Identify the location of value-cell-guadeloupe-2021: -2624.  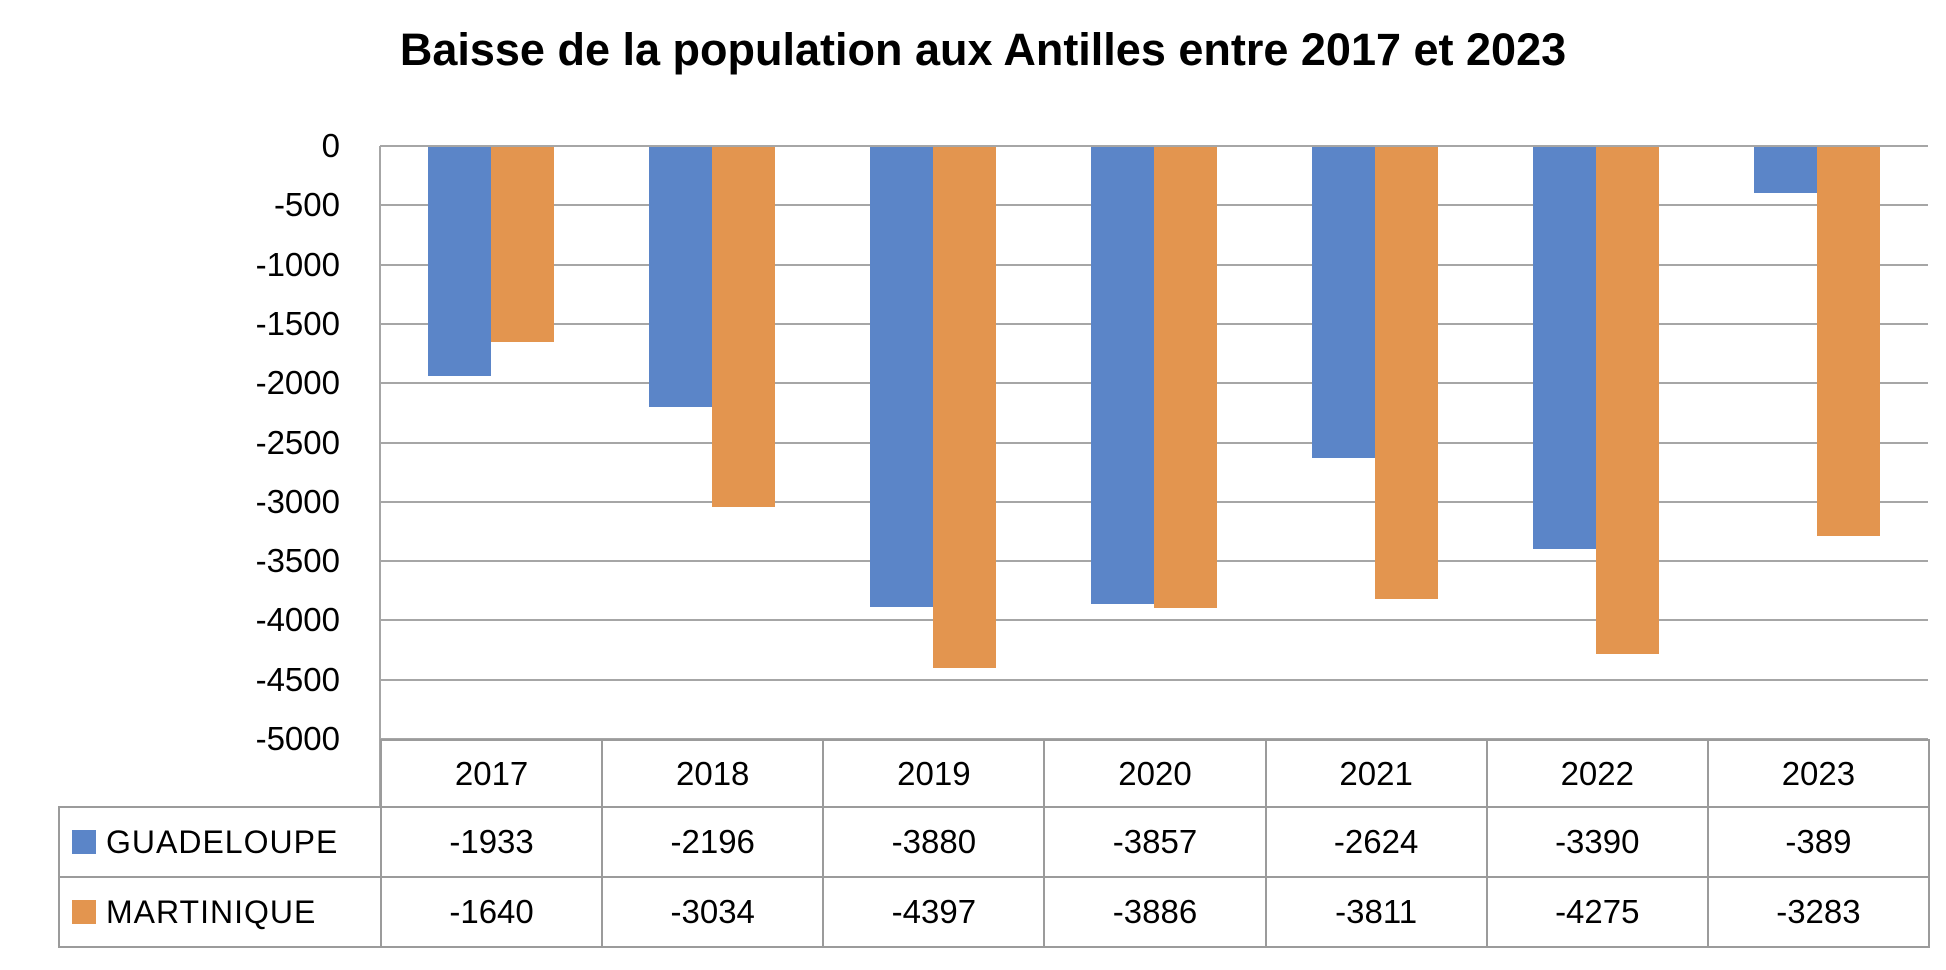
(1376, 842).